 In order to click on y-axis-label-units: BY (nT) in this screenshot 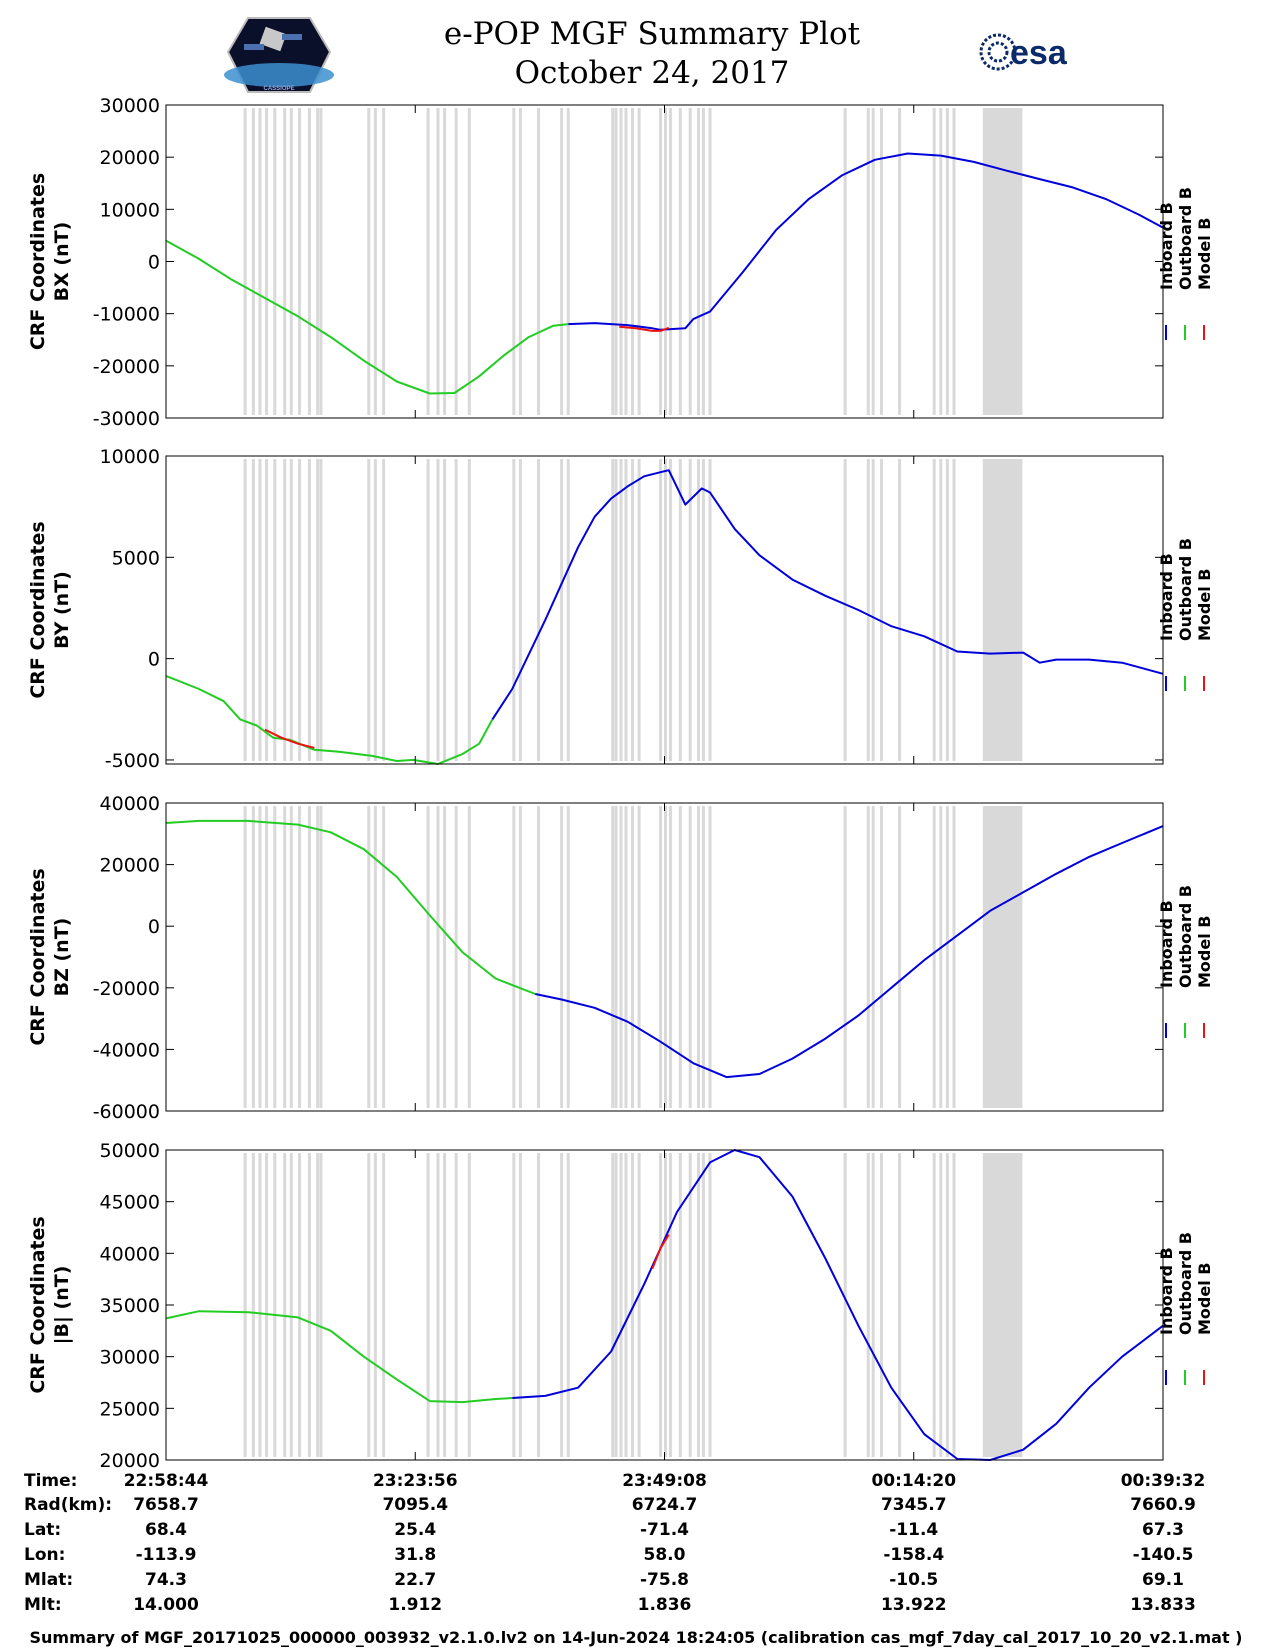, I will do `click(62, 610)`.